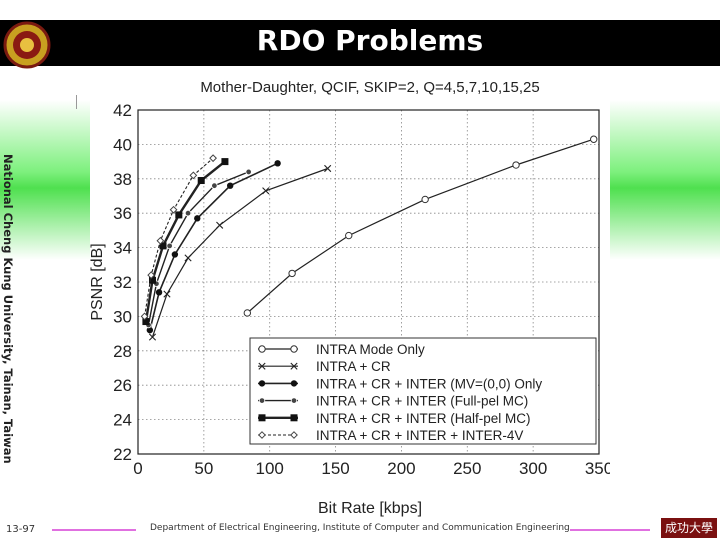 The image size is (720, 540). I want to click on y-tick-label: 32, so click(122, 282).